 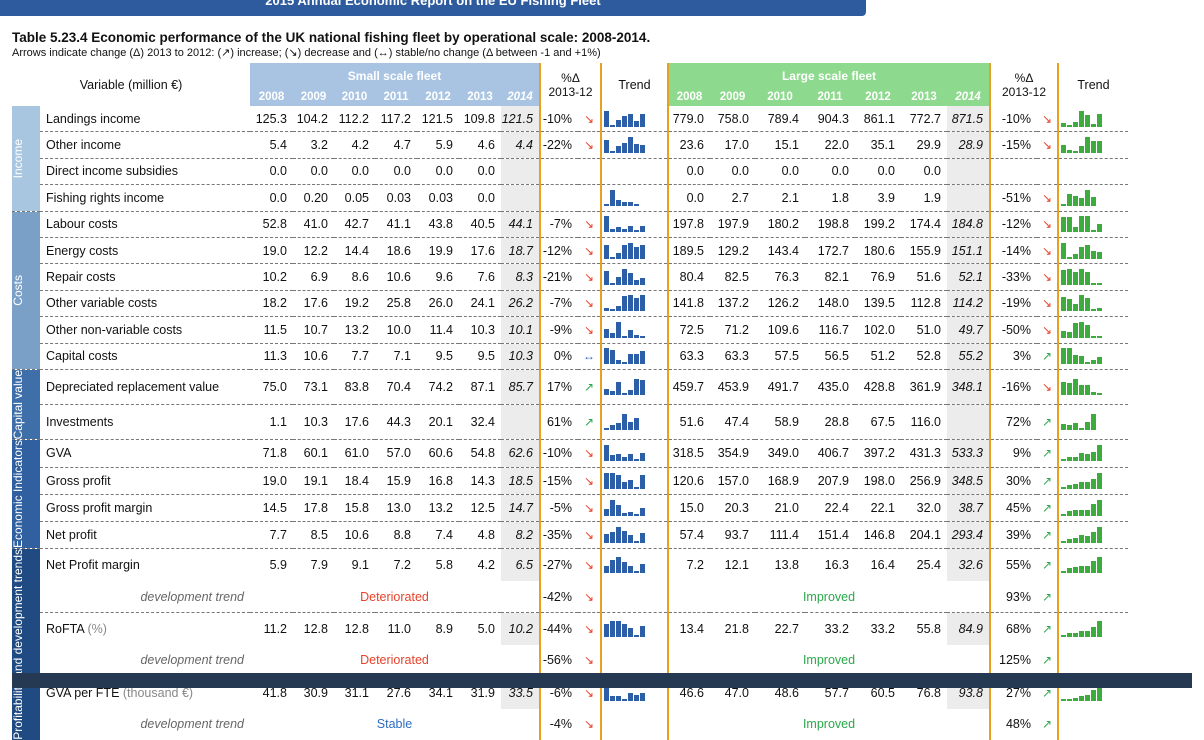 What do you see at coordinates (313, 628) in the screenshot?
I see `small-value: 12.8` at bounding box center [313, 628].